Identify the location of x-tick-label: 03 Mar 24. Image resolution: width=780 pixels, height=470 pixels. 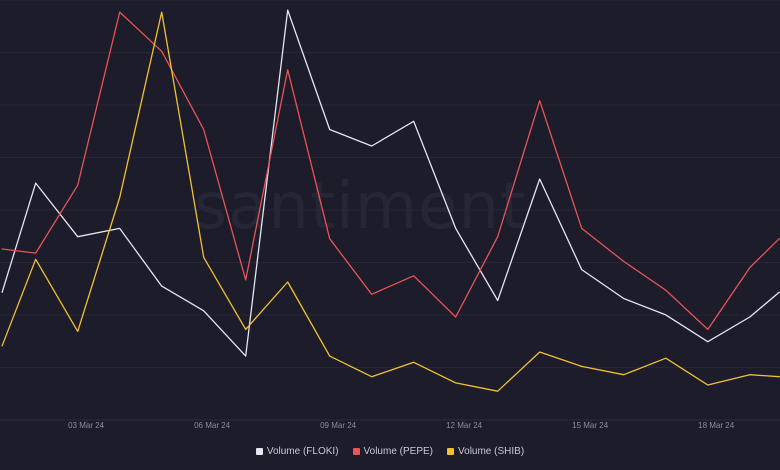
(86, 425).